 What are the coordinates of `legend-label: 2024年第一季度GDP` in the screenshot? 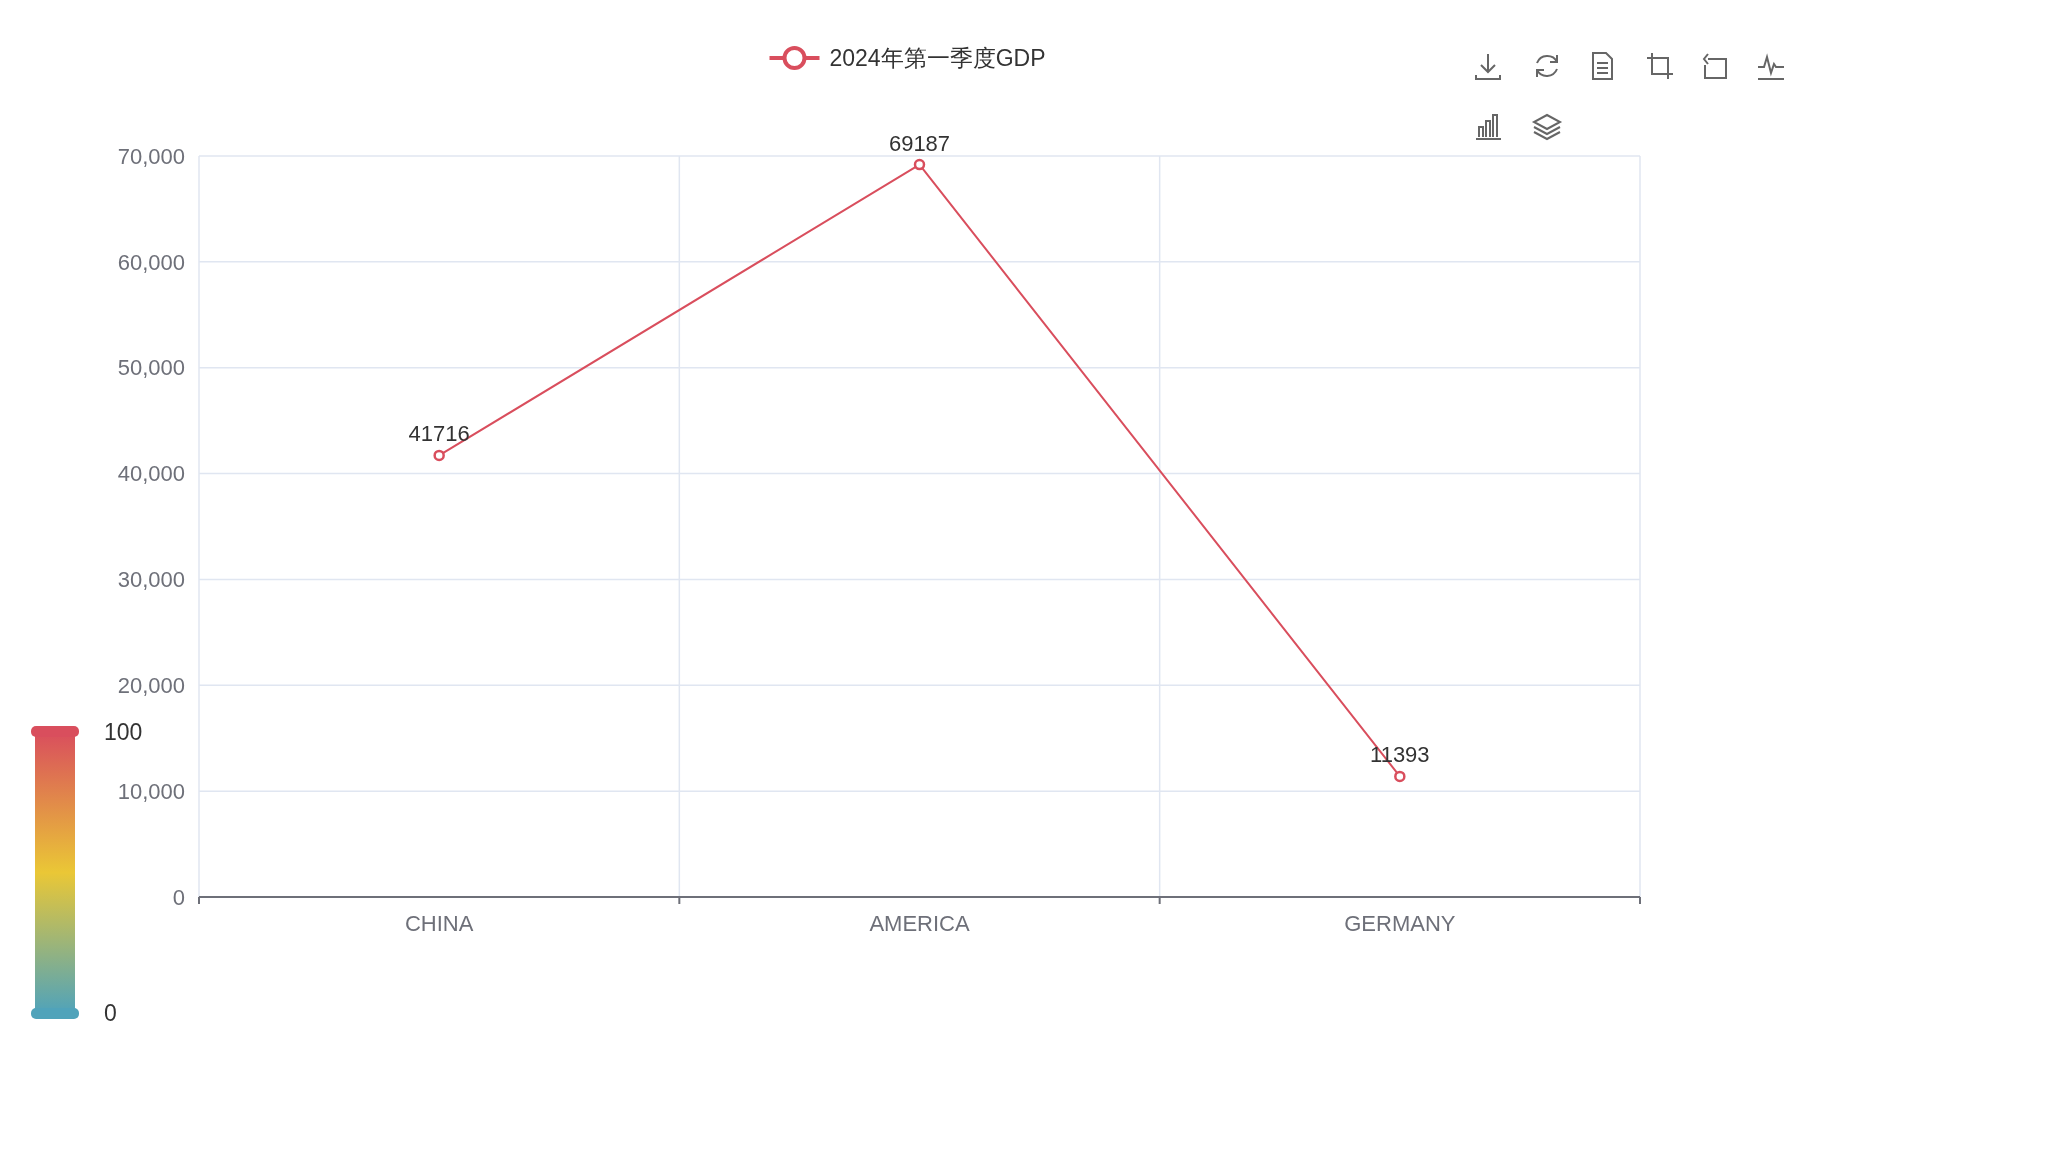 It's located at (937, 58).